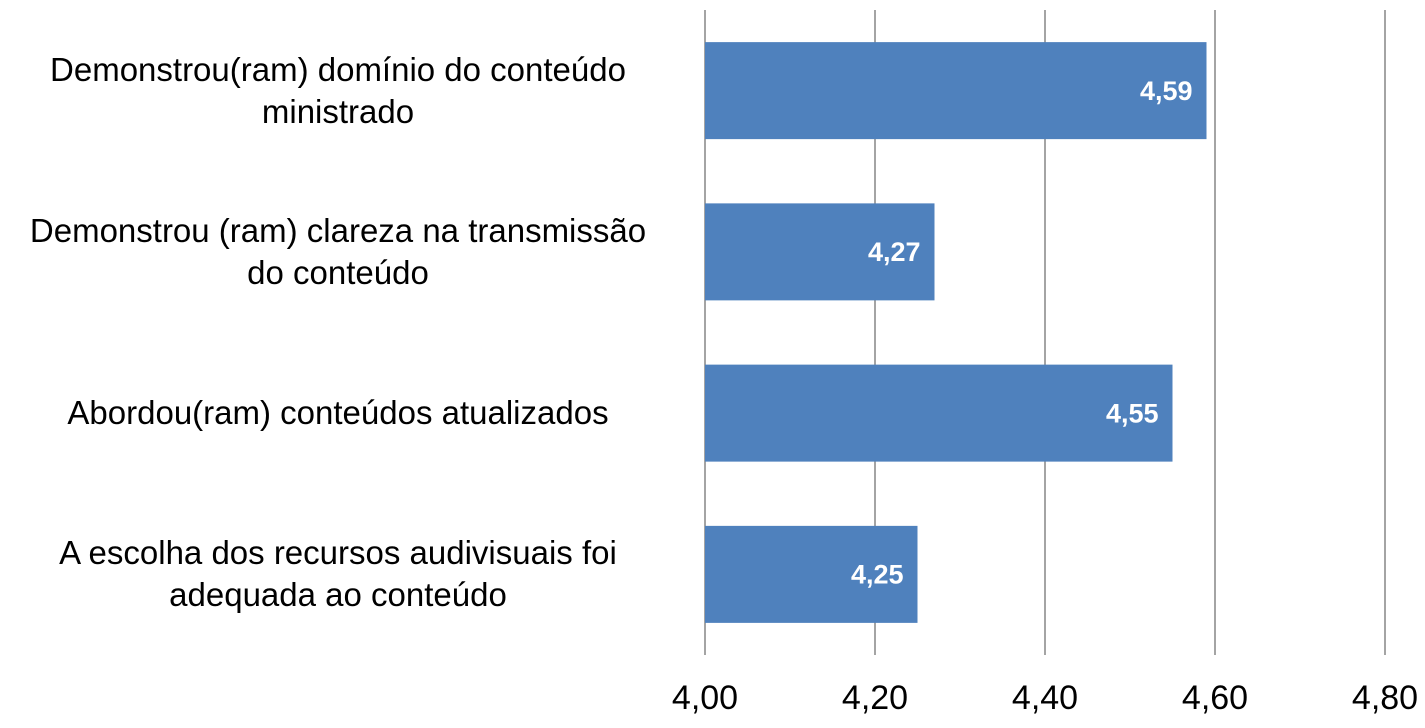 This screenshot has width=1425, height=728. What do you see at coordinates (877, 575) in the screenshot?
I see `value-label: 4,25` at bounding box center [877, 575].